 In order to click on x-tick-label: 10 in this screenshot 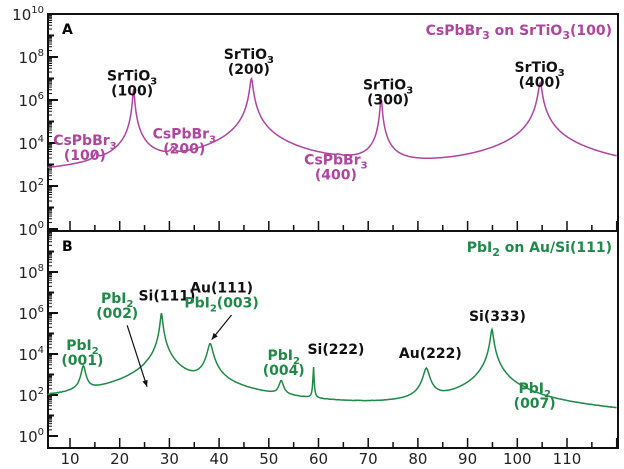, I will do `click(69, 459)`.